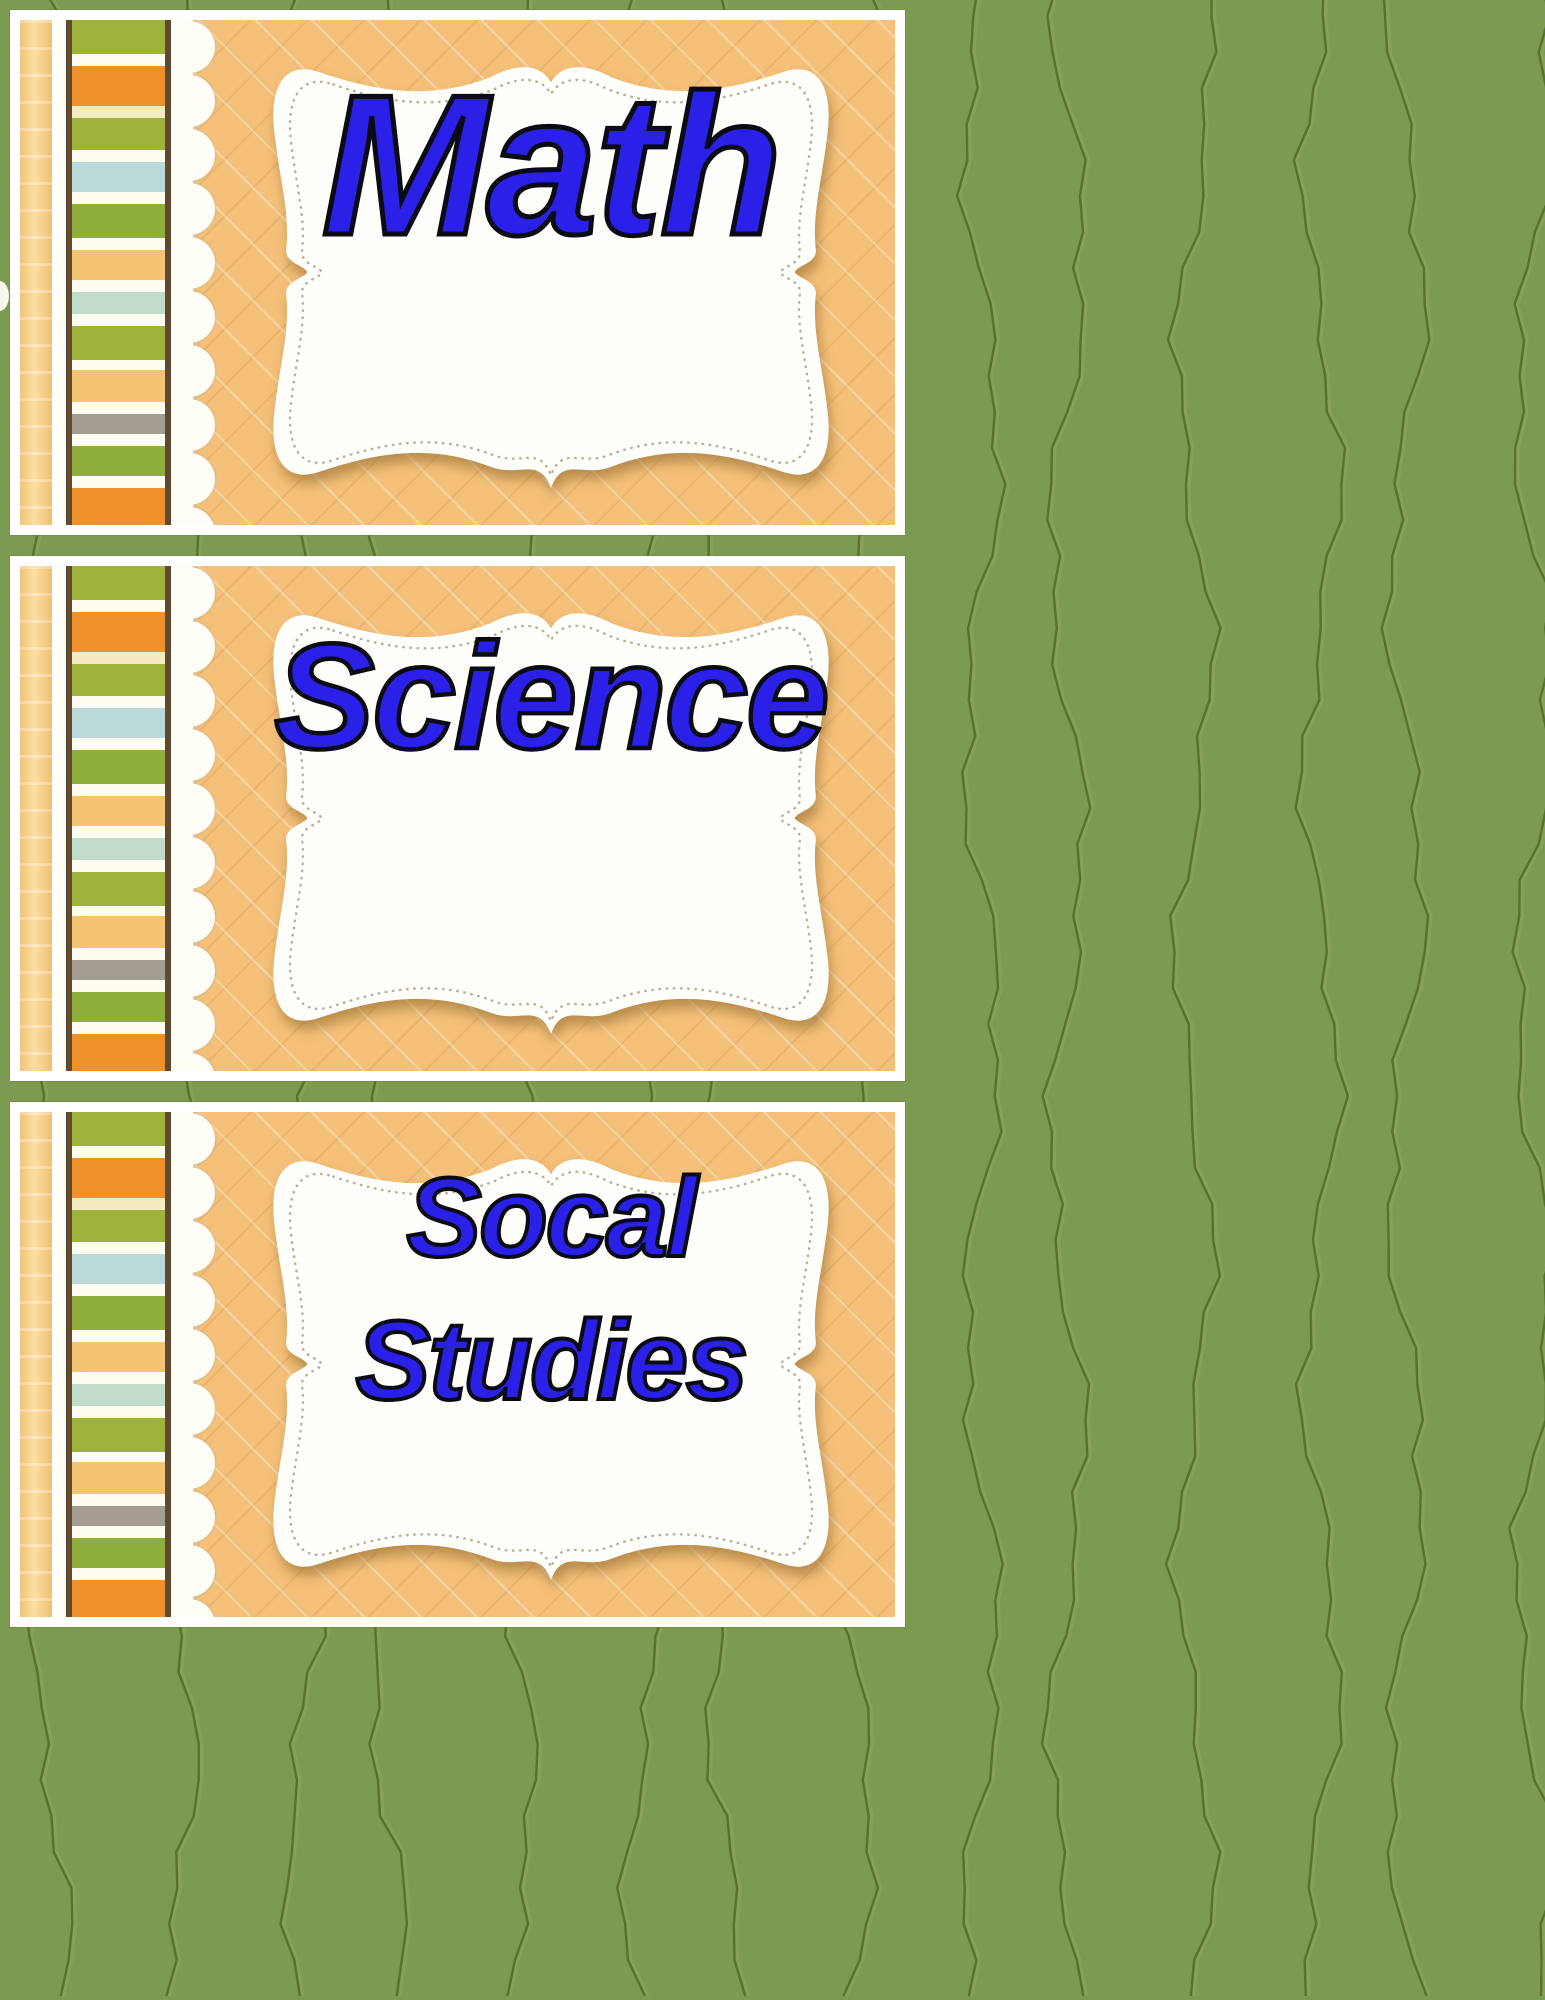  I want to click on quilted-orange-panel: Science, so click(544, 818).